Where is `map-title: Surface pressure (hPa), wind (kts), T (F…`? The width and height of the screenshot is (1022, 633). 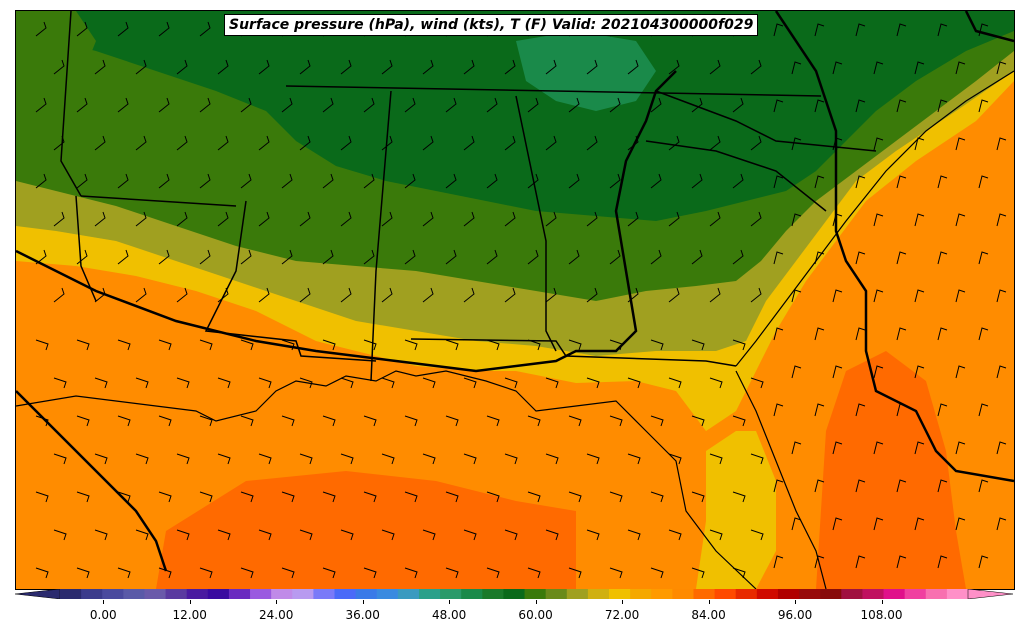 map-title: Surface pressure (hPa), wind (kts), T (F… is located at coordinates (491, 25).